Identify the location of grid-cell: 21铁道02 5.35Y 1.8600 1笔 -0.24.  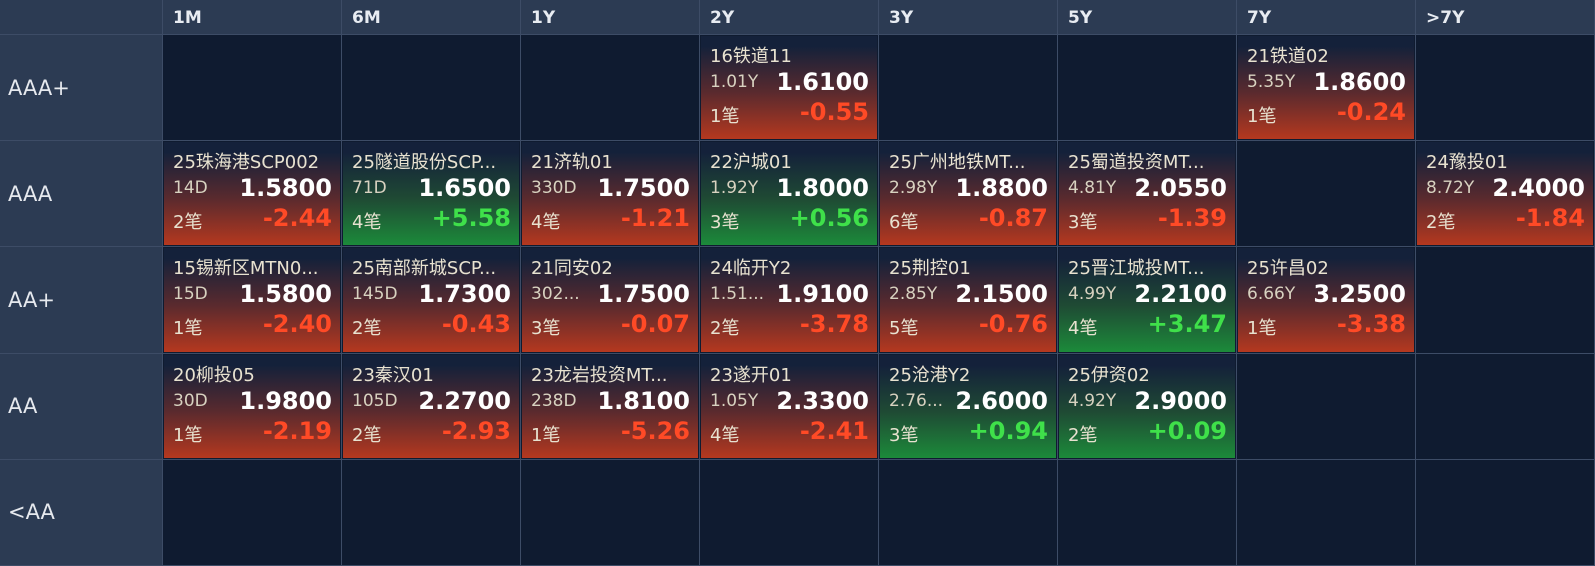
(1326, 88).